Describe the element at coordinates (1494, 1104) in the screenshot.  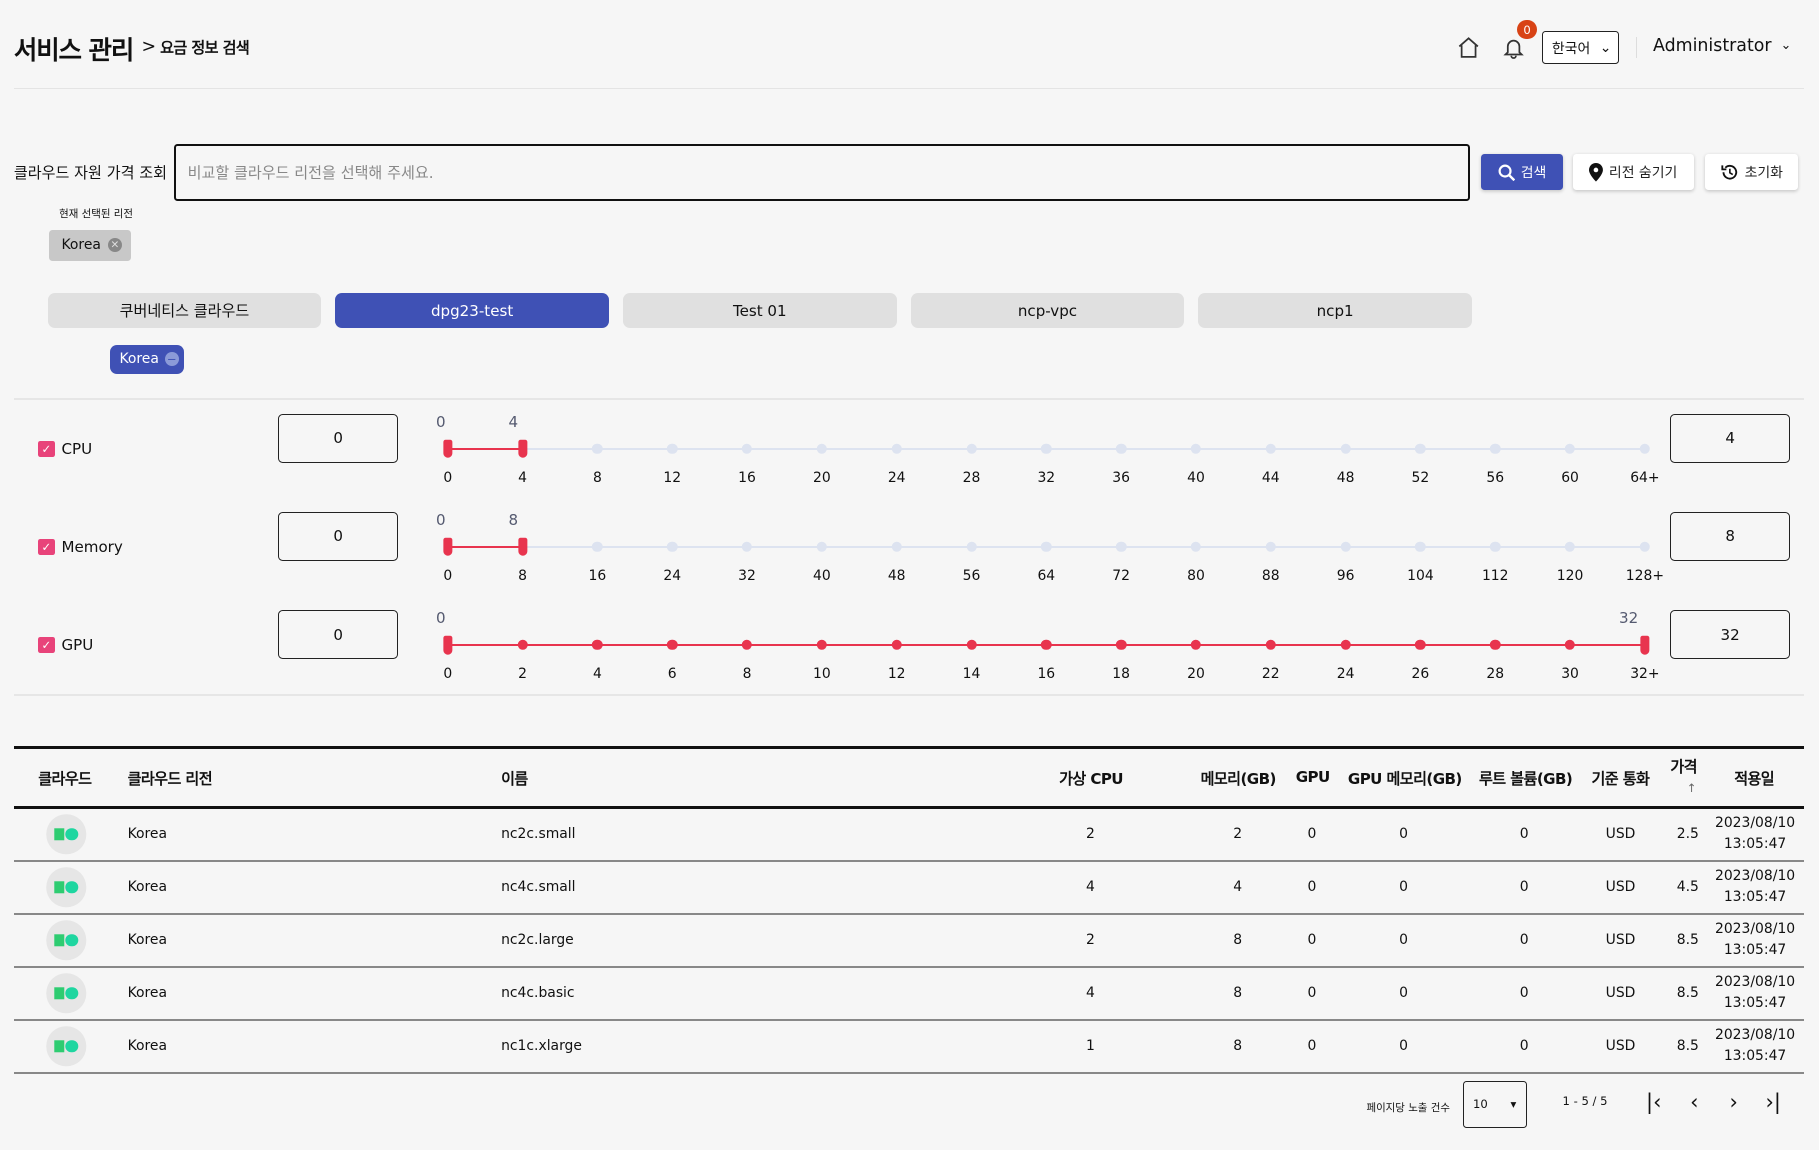
I see `rows-per-page-select: 10 ▾` at that location.